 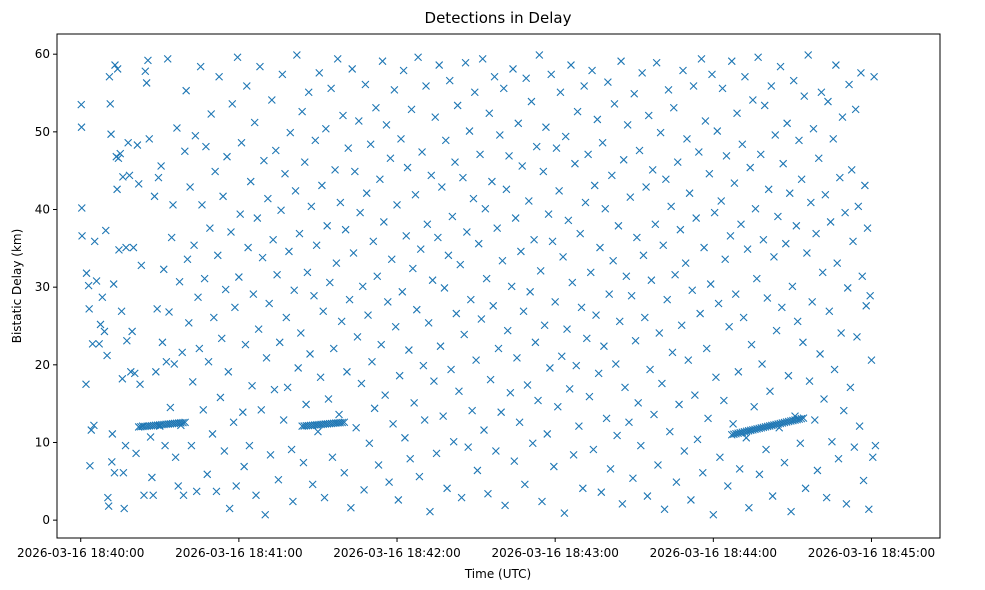 What do you see at coordinates (17, 286) in the screenshot?
I see `y-axis-label: Bistatic Delay (km)` at bounding box center [17, 286].